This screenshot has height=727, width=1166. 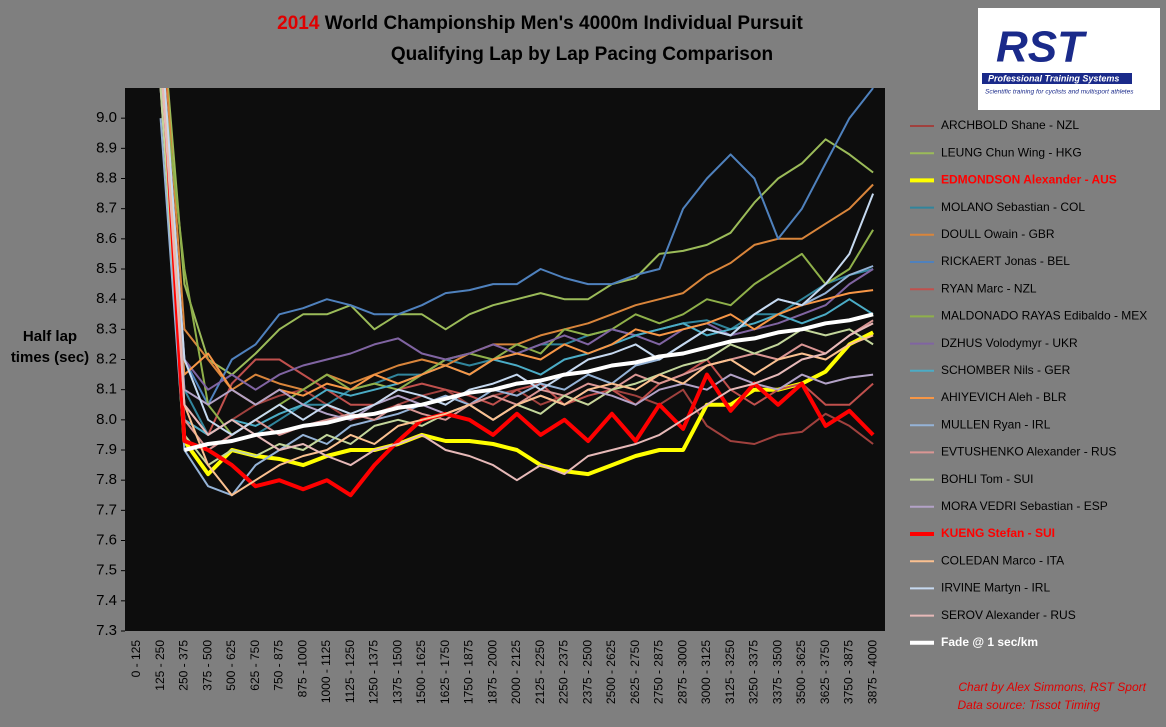 What do you see at coordinates (989, 288) in the screenshot?
I see `legend-label: RYAN Marc - NZL` at bounding box center [989, 288].